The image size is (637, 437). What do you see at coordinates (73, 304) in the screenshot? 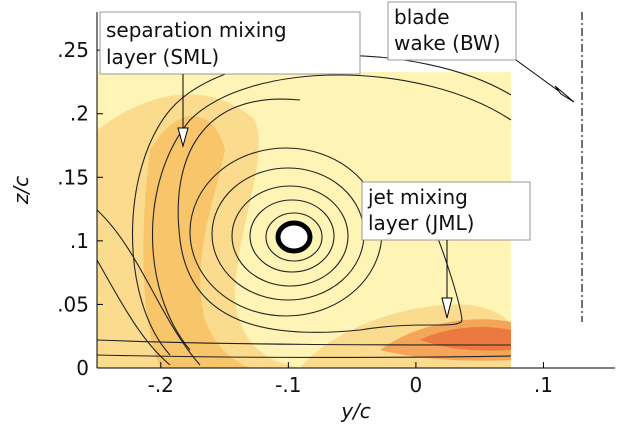
I see `y-tick-label: .05` at bounding box center [73, 304].